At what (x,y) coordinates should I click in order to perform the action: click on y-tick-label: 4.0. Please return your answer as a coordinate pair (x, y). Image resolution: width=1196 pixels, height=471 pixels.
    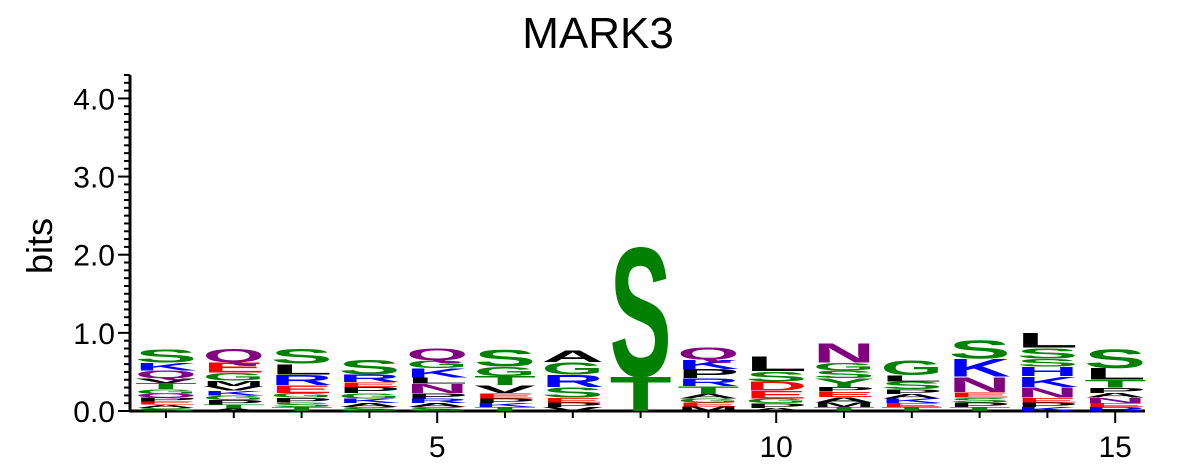
    Looking at the image, I should click on (94, 99).